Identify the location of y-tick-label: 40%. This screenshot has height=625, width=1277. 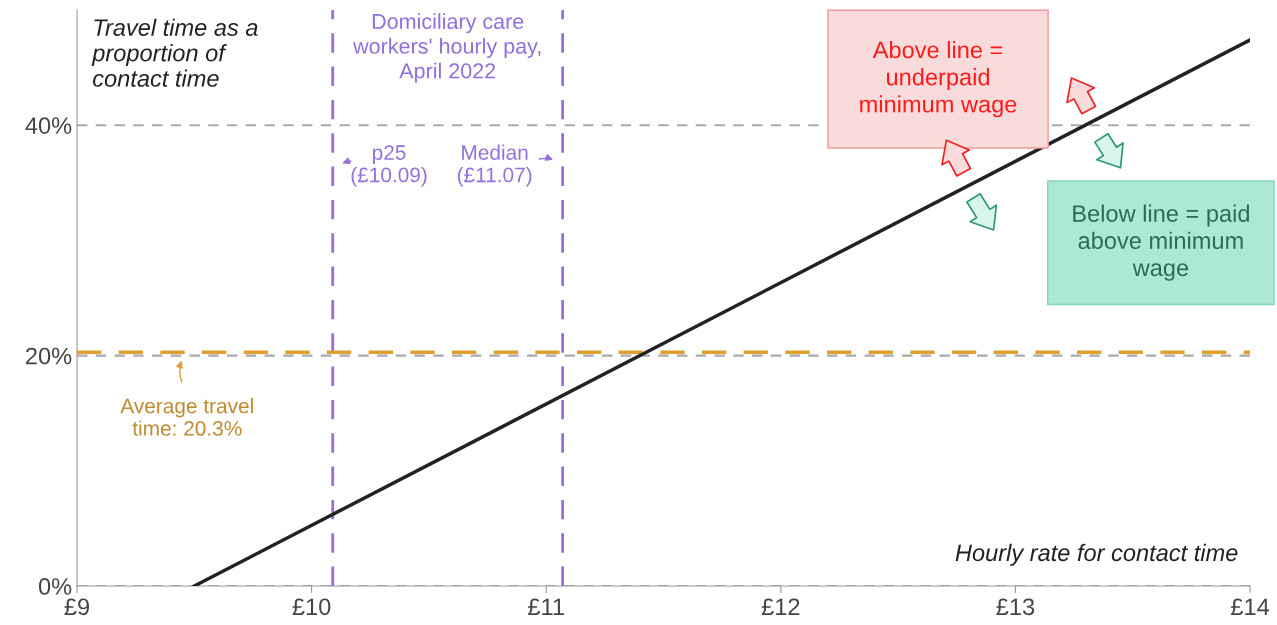
(48, 125).